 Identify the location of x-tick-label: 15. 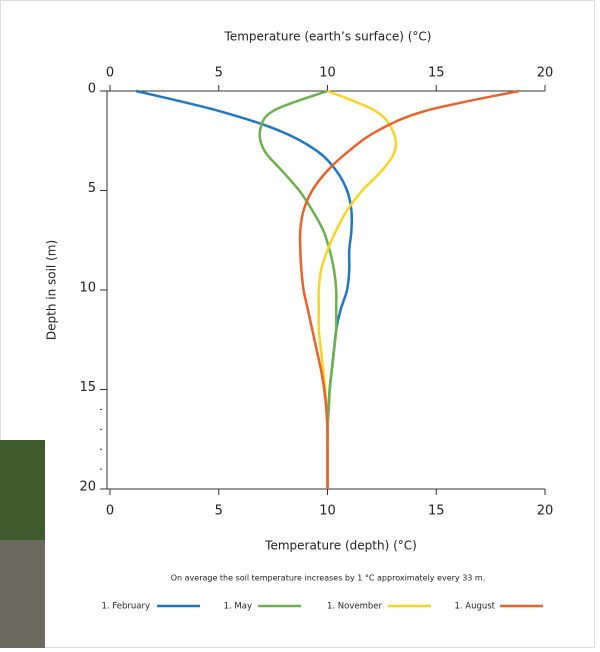
(436, 511).